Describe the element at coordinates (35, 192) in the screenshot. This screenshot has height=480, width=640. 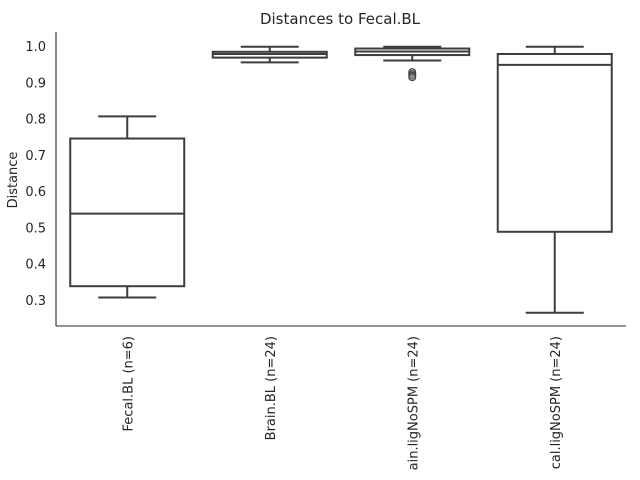
I see `y-tick-label: 0.6` at that location.